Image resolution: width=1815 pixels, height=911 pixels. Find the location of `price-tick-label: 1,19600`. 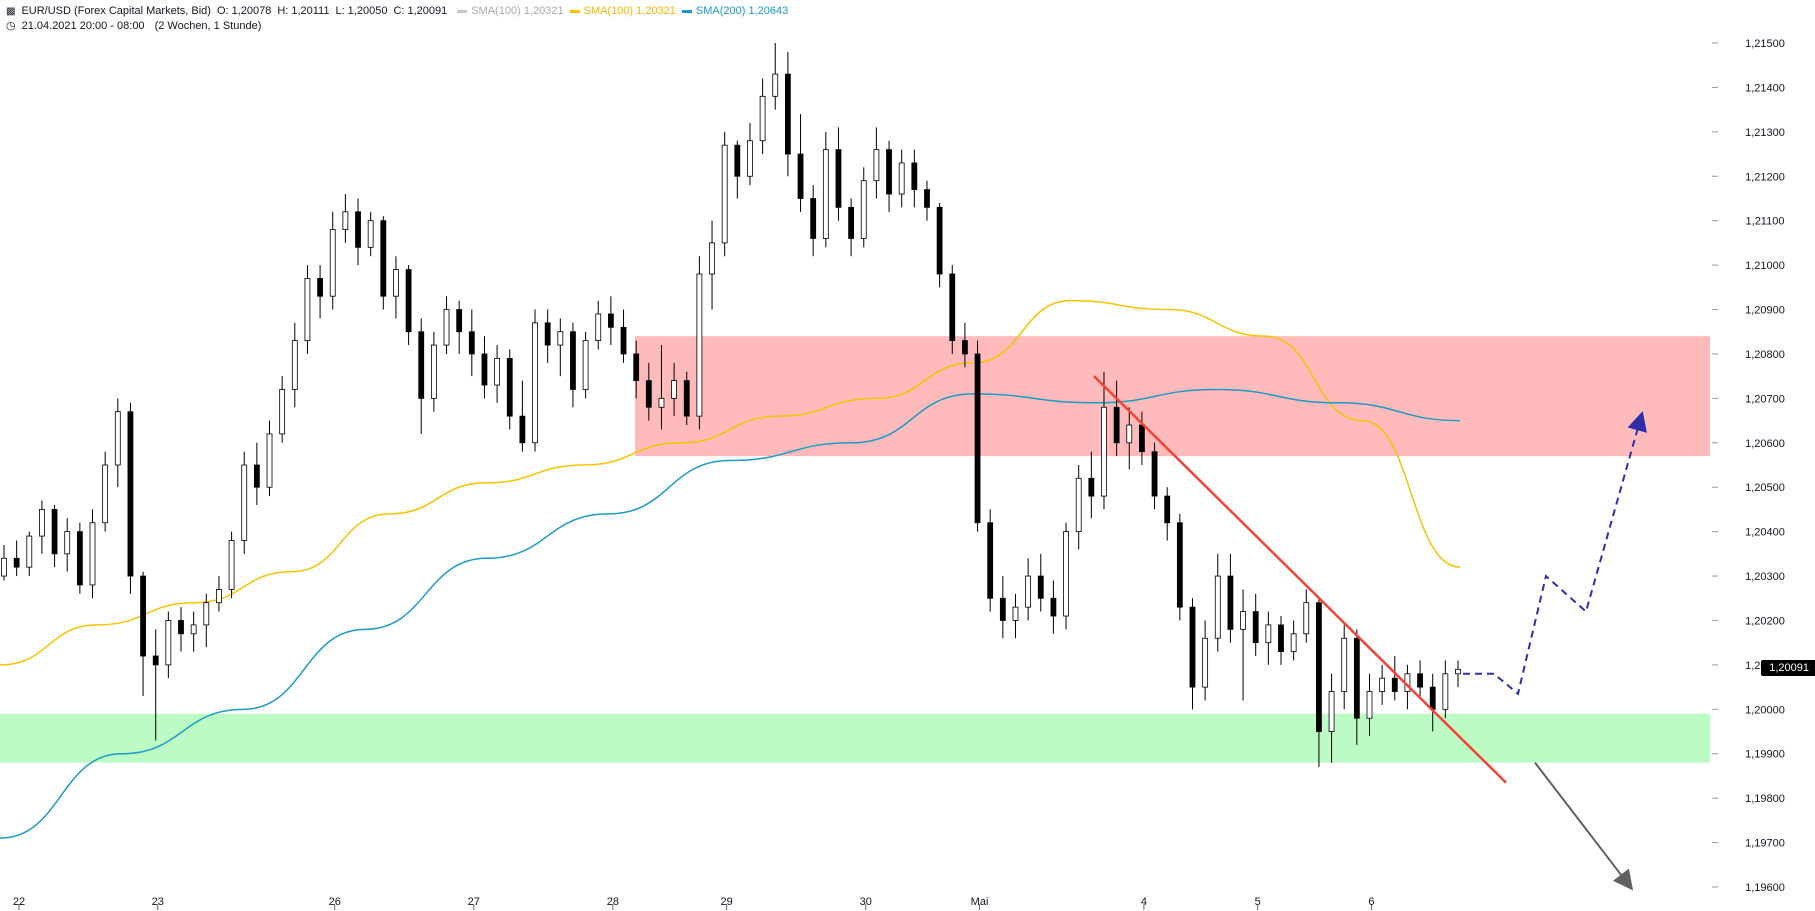

price-tick-label: 1,19600 is located at coordinates (1765, 888).